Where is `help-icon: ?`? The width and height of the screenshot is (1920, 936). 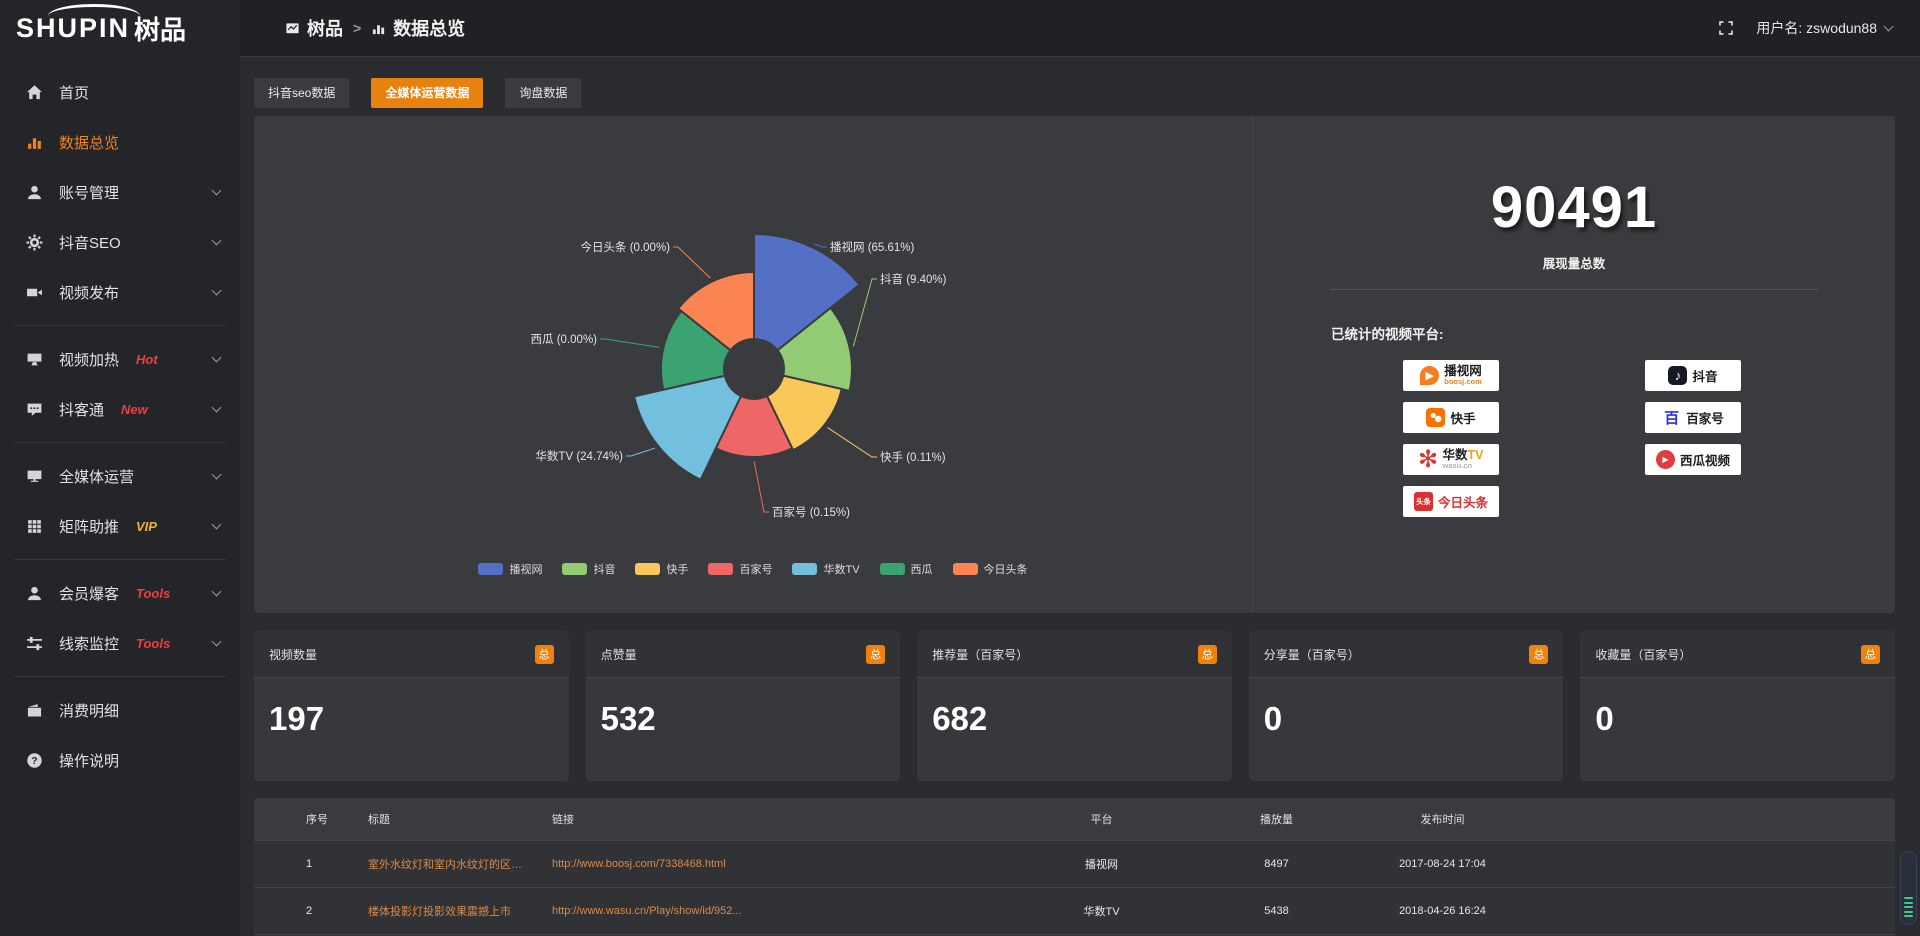 help-icon: ? is located at coordinates (35, 760).